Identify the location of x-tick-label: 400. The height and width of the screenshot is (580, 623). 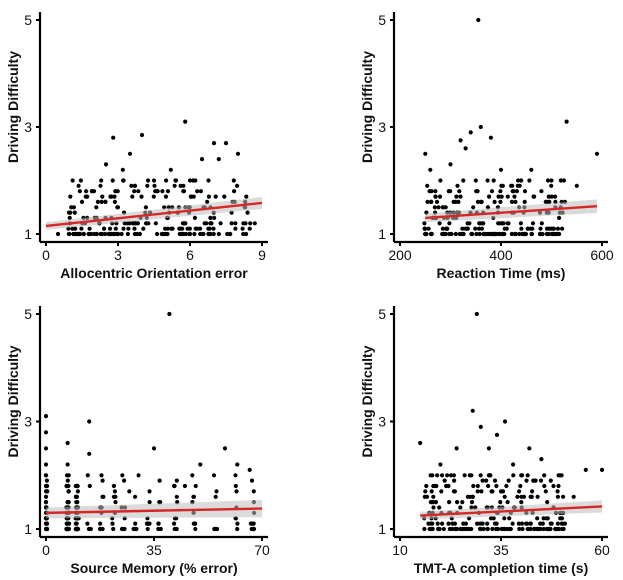
(501, 255).